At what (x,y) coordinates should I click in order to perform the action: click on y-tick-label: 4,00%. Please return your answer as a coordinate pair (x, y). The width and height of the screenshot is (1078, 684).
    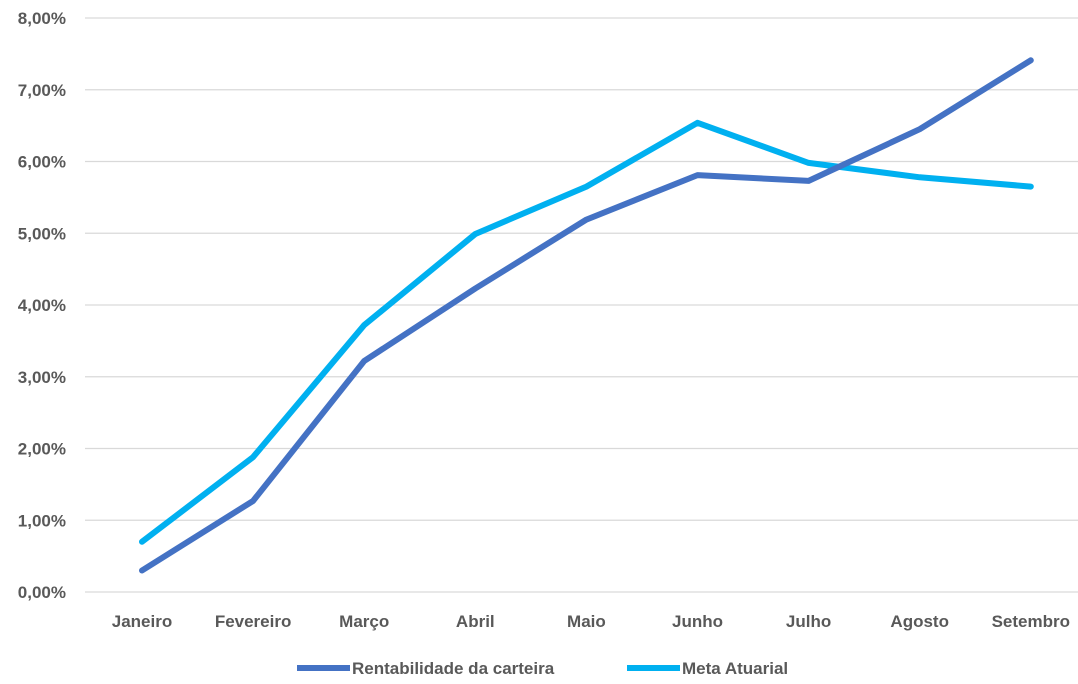
    Looking at the image, I should click on (42, 305).